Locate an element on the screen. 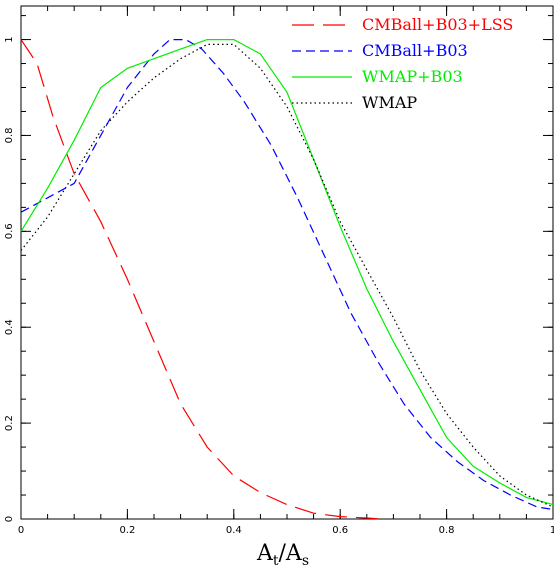  x-title-main: A is located at coordinates (265, 553).